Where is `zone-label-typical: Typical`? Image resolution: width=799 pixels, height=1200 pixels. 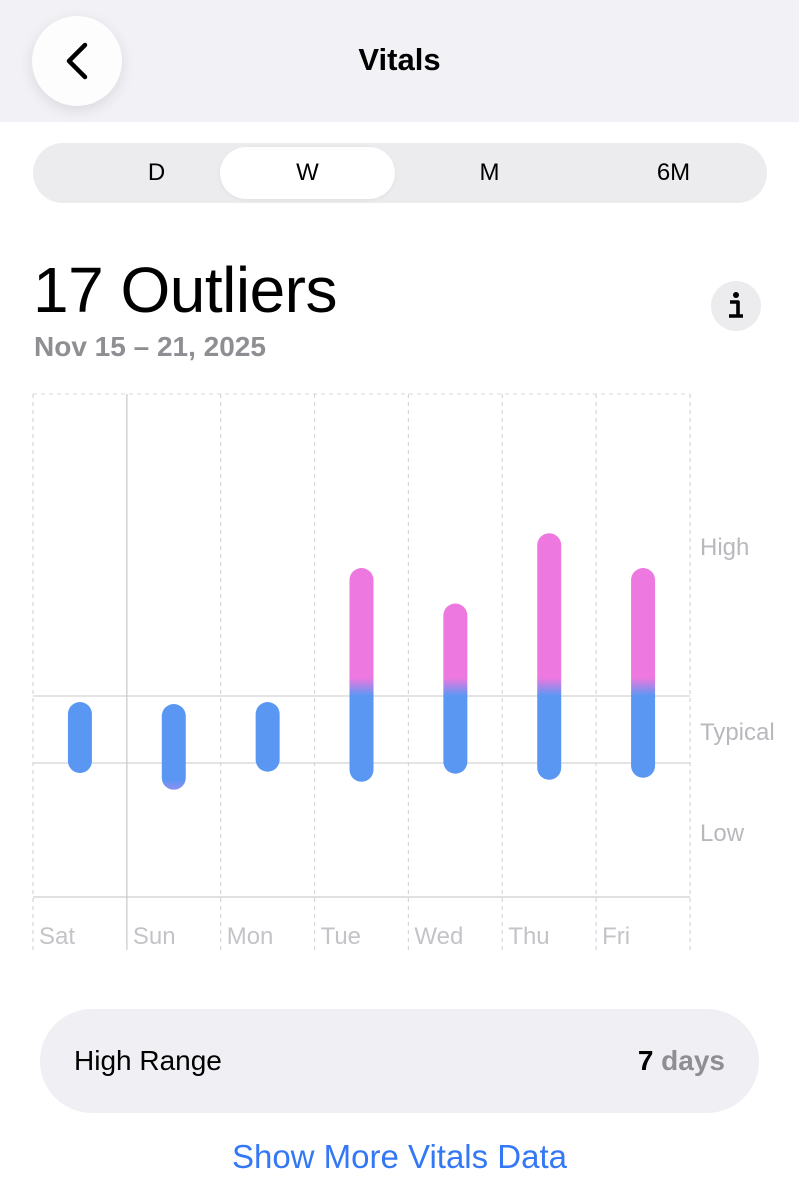
zone-label-typical: Typical is located at coordinates (737, 732).